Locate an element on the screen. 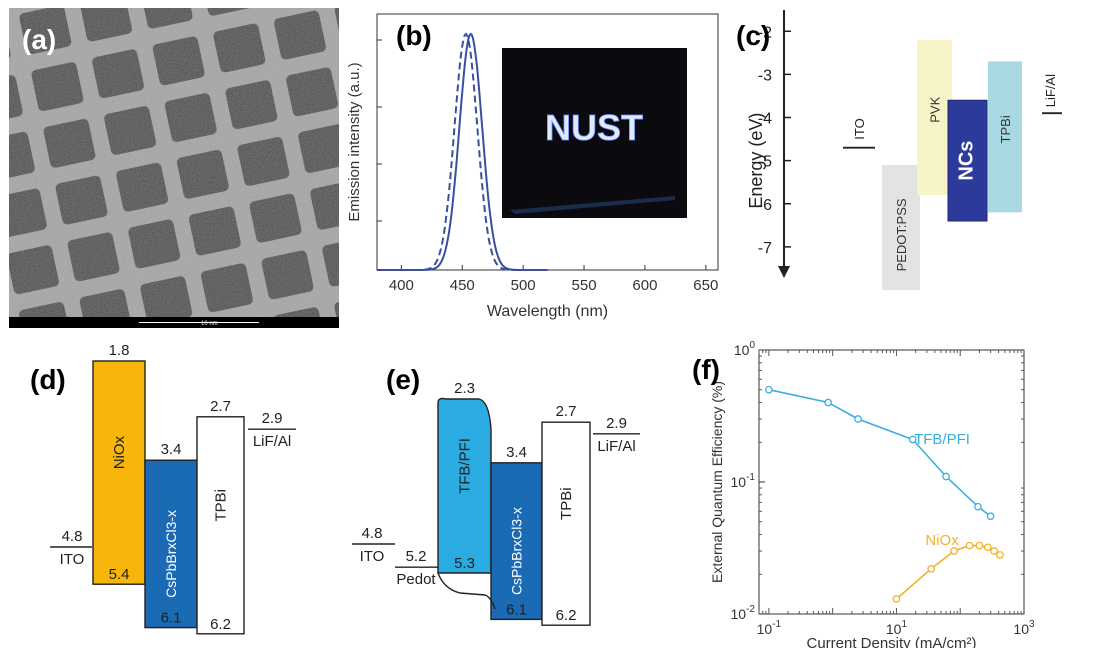 Image resolution: width=1096 pixels, height=648 pixels. b-inset-photo is located at coordinates (594, 133).